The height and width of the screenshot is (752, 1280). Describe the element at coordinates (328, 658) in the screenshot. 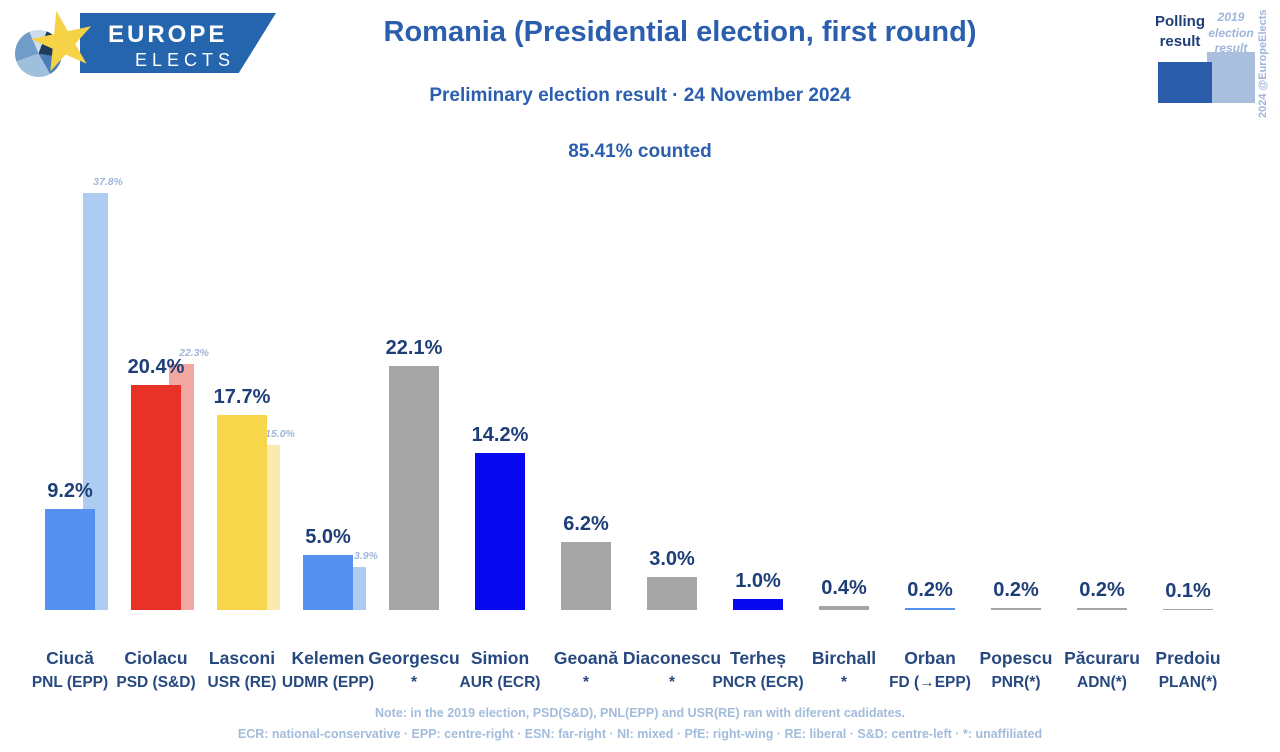

I see `candidate-name: Kelemen` at that location.